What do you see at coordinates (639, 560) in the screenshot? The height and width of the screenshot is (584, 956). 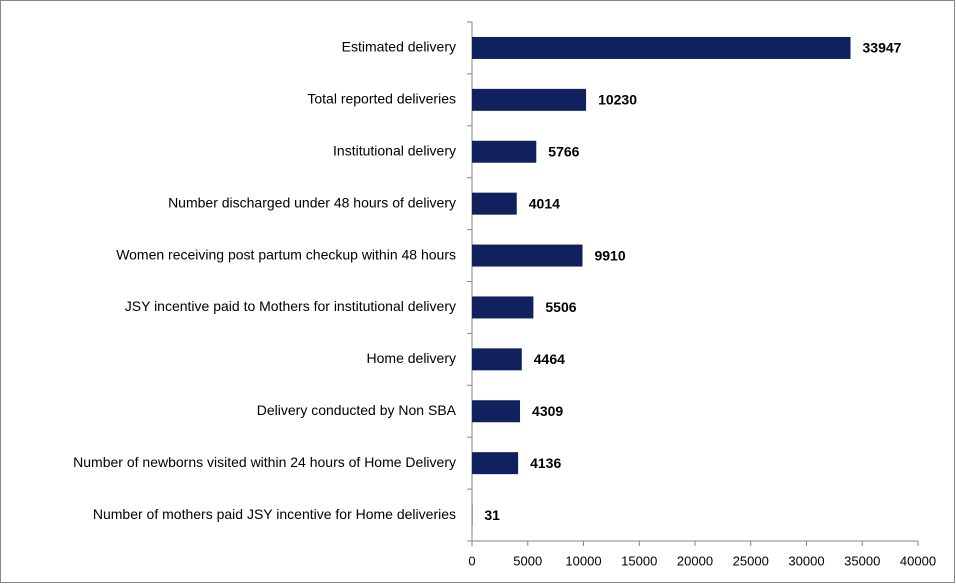 I see `x-tick-label: 15000` at bounding box center [639, 560].